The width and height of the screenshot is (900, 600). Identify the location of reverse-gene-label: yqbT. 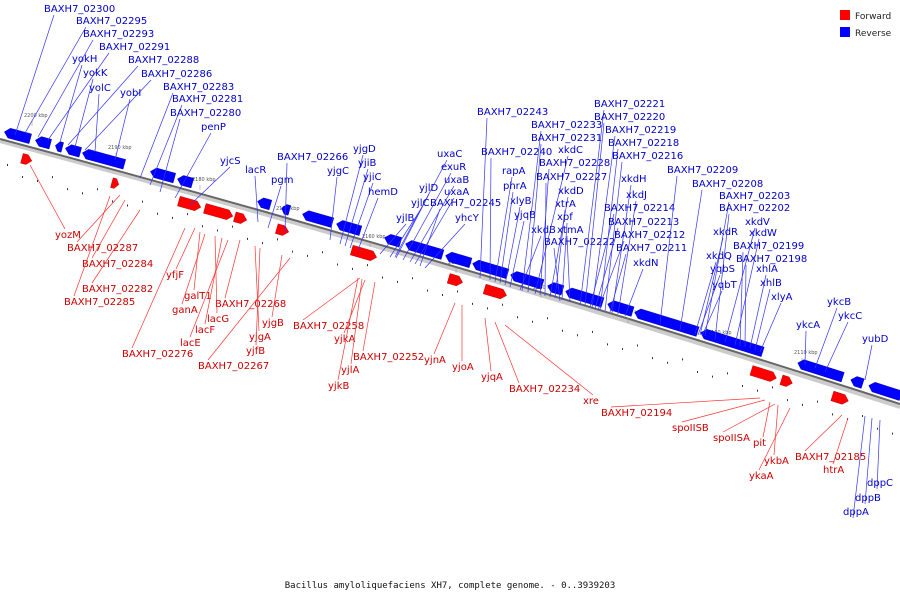
(725, 285).